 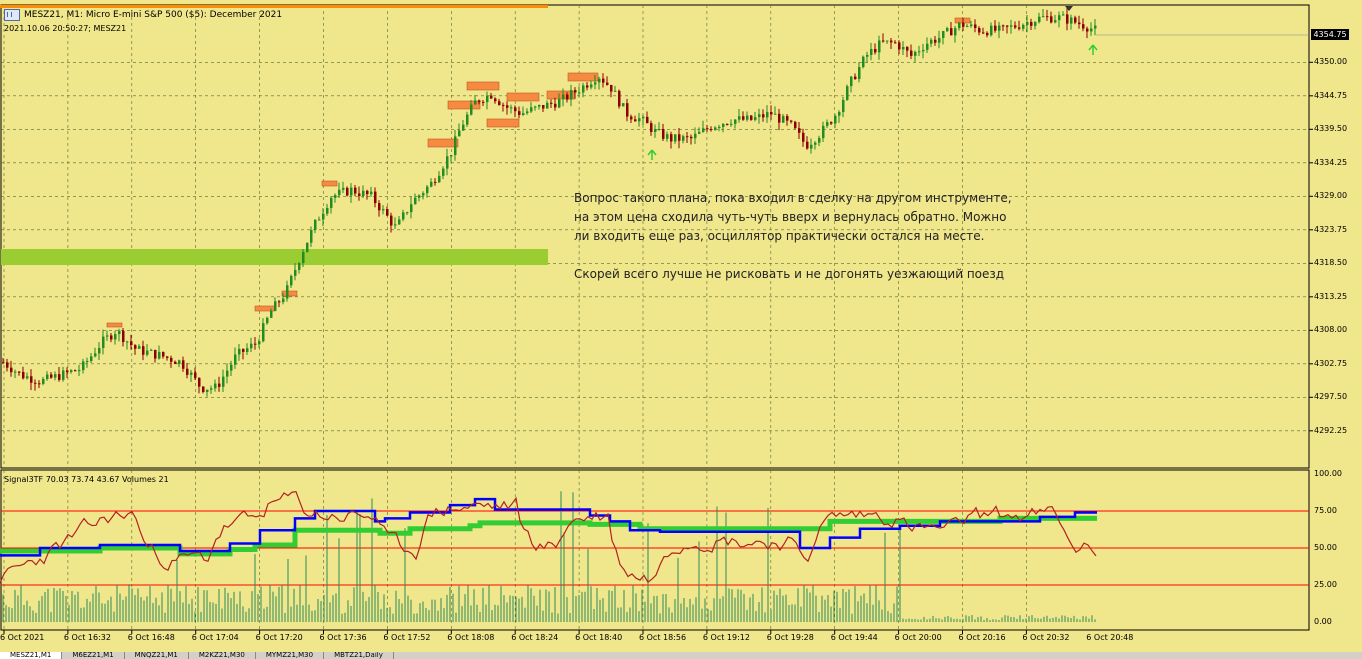 What do you see at coordinates (726, 637) in the screenshot?
I see `time-axis-label: 6 Oct 19:12` at bounding box center [726, 637].